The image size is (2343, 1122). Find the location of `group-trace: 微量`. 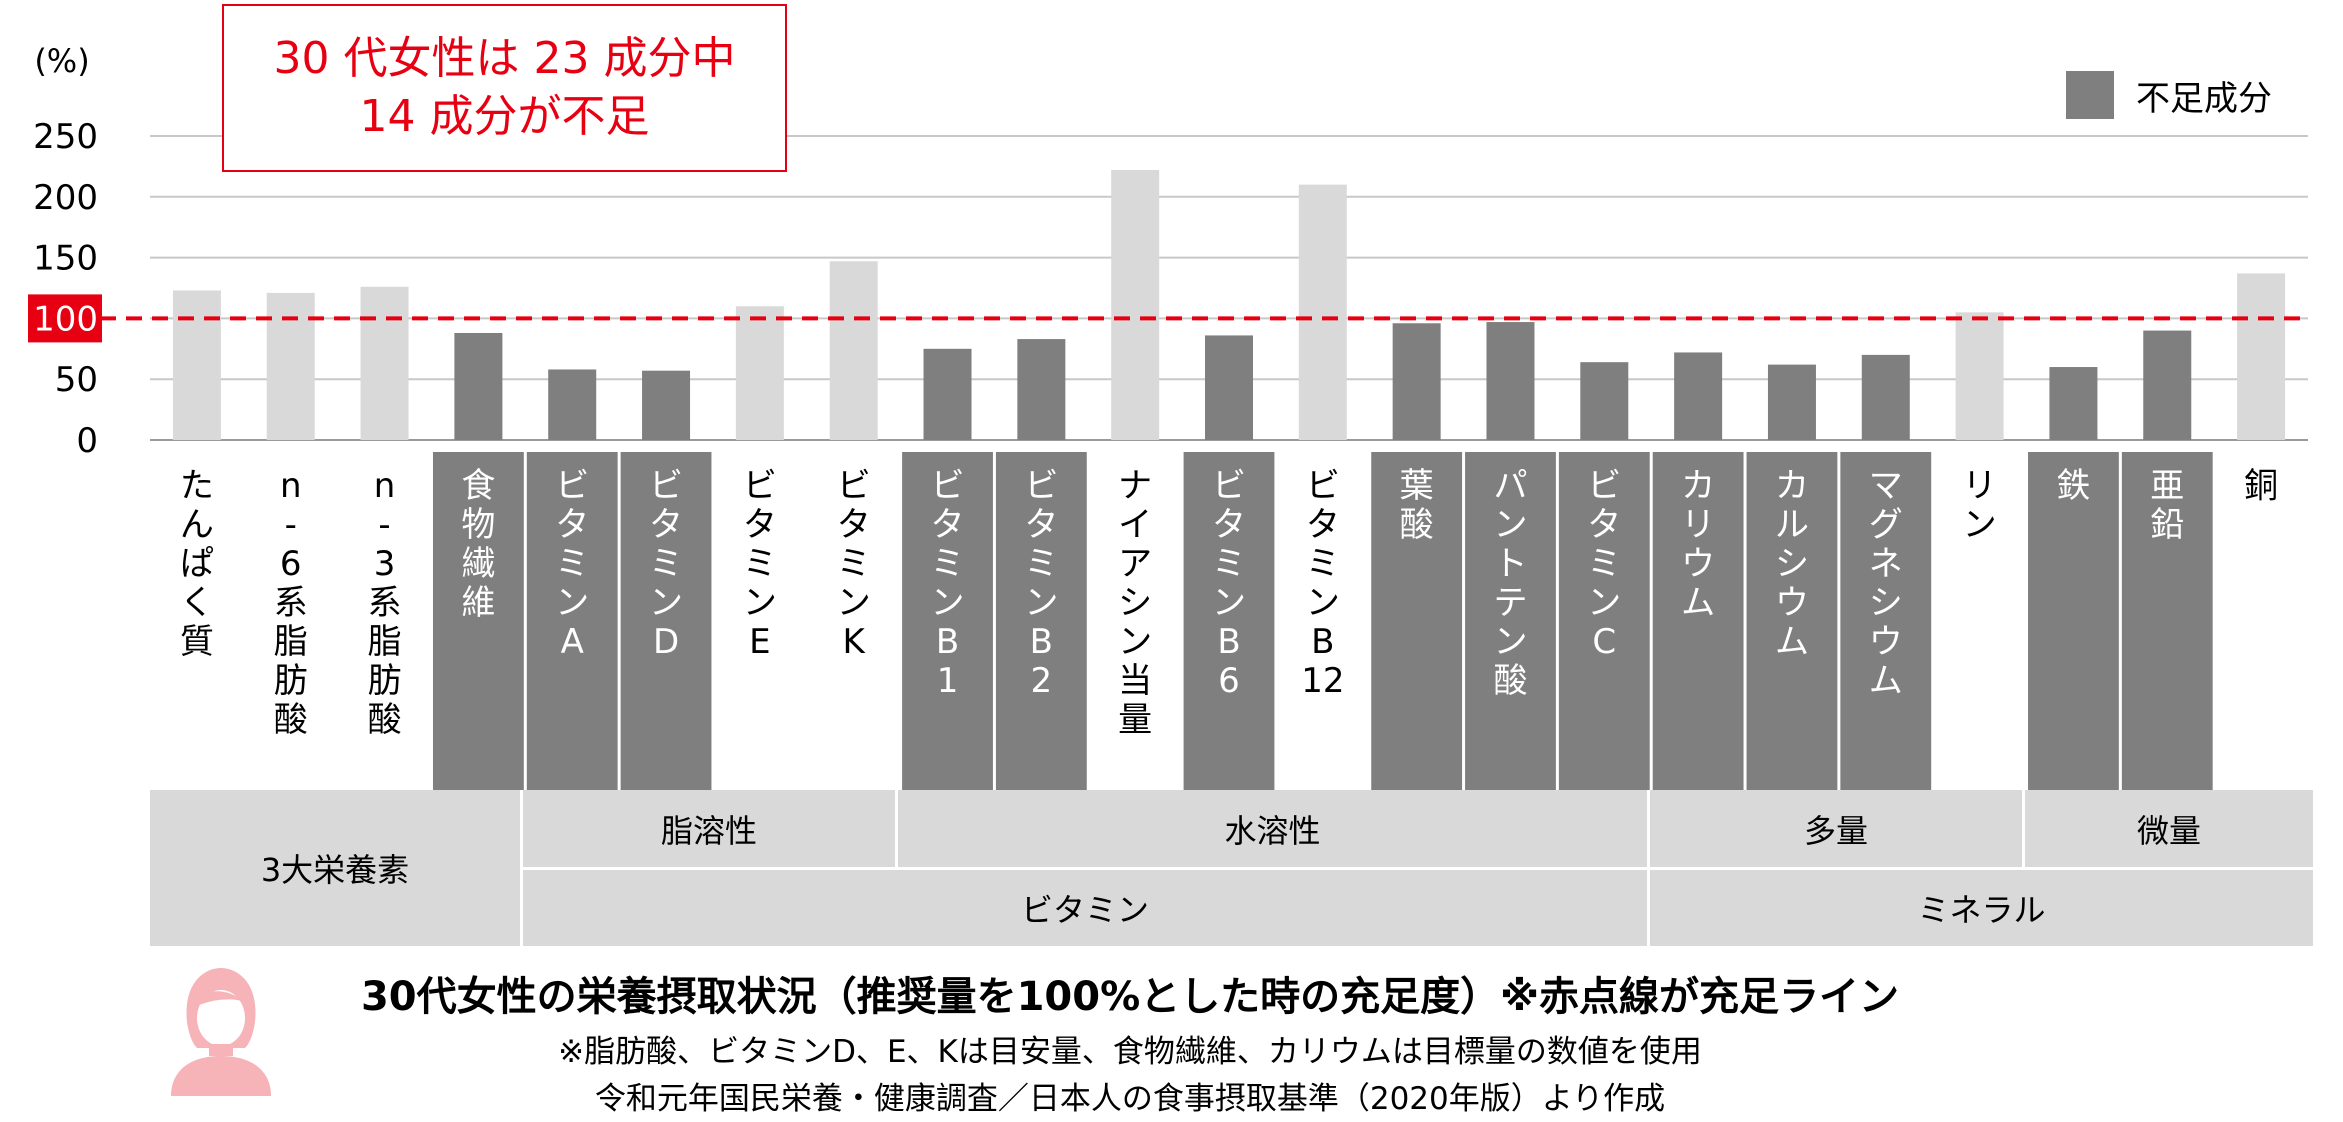

group-trace: 微量 is located at coordinates (2167, 828).